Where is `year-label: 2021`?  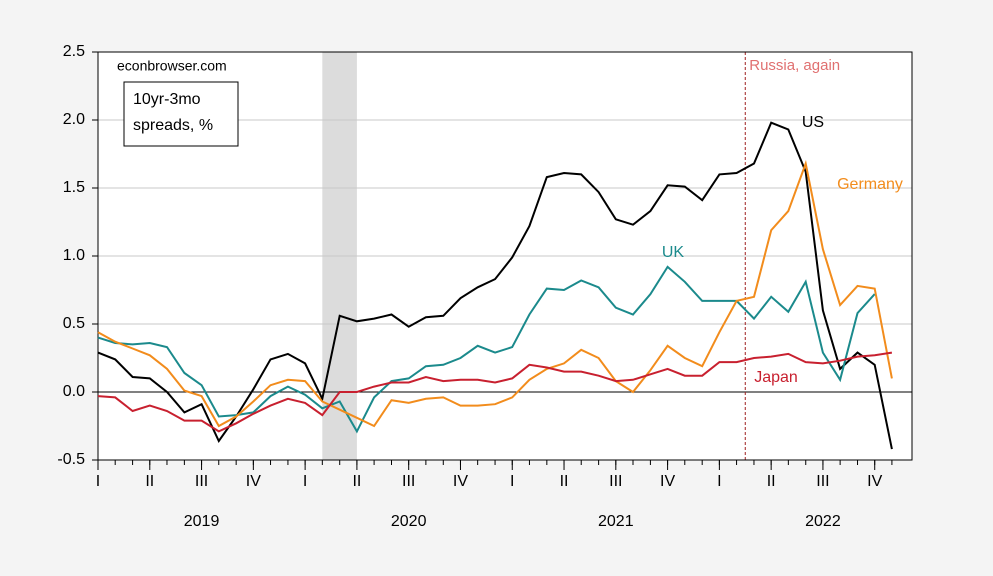
year-label: 2021 is located at coordinates (616, 521).